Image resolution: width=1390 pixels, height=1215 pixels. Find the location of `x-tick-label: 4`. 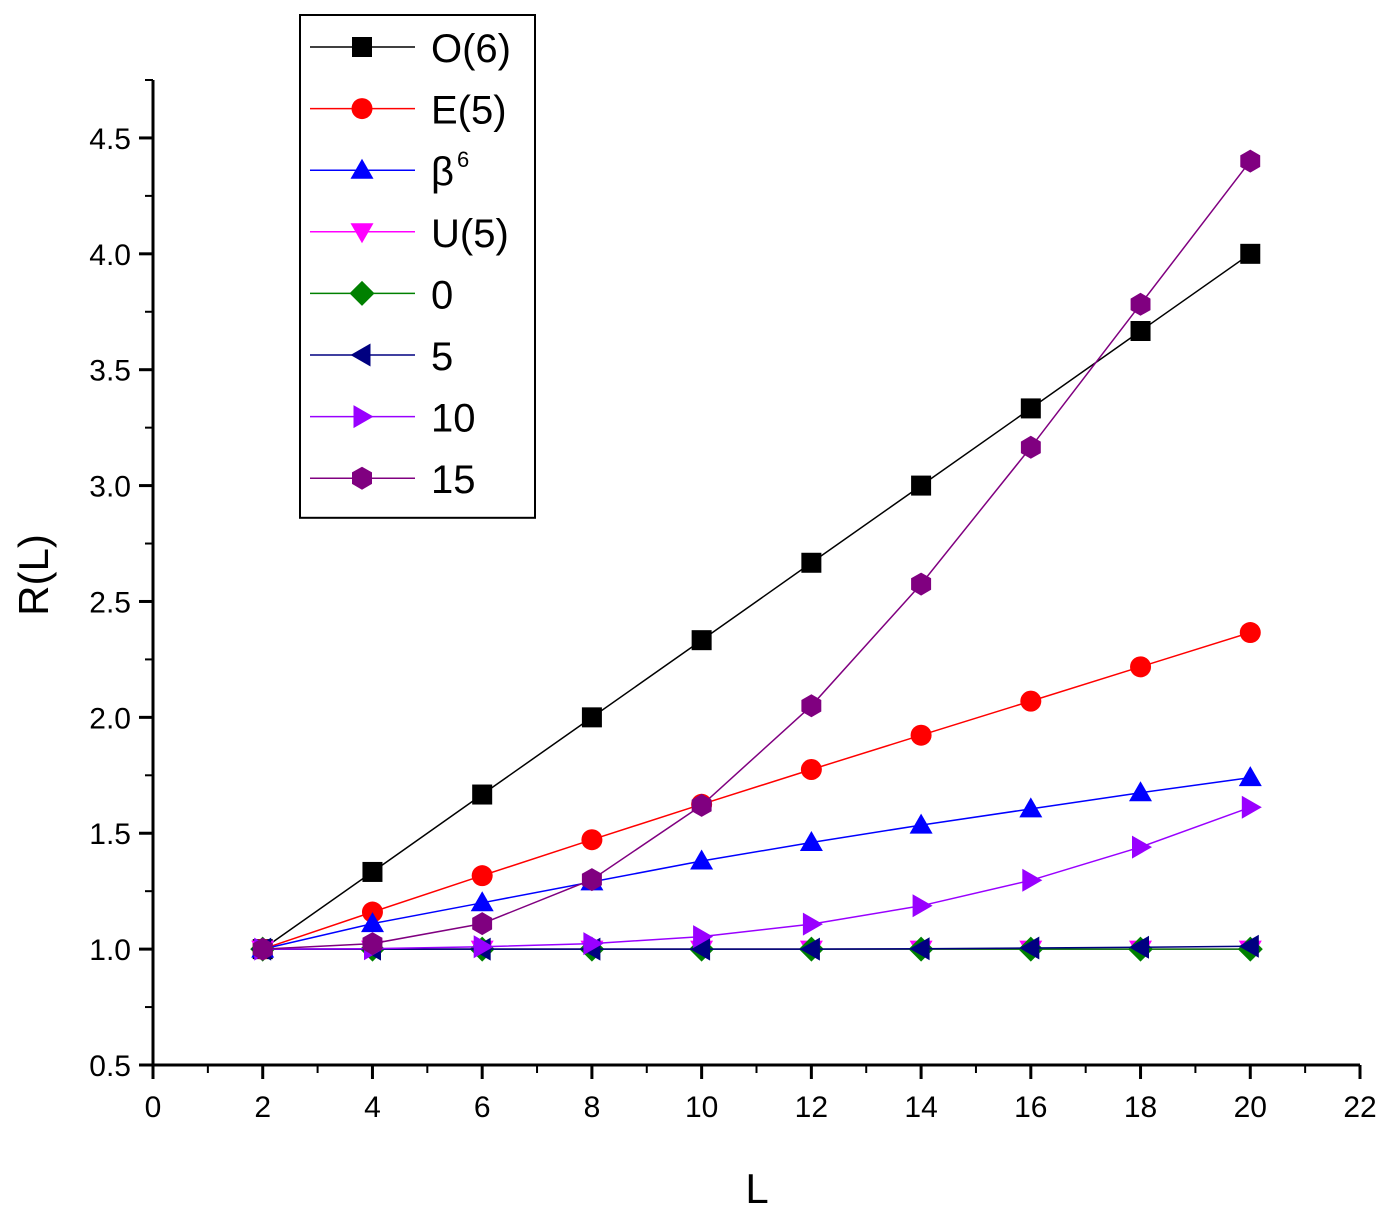

x-tick-label: 4 is located at coordinates (372, 1107).